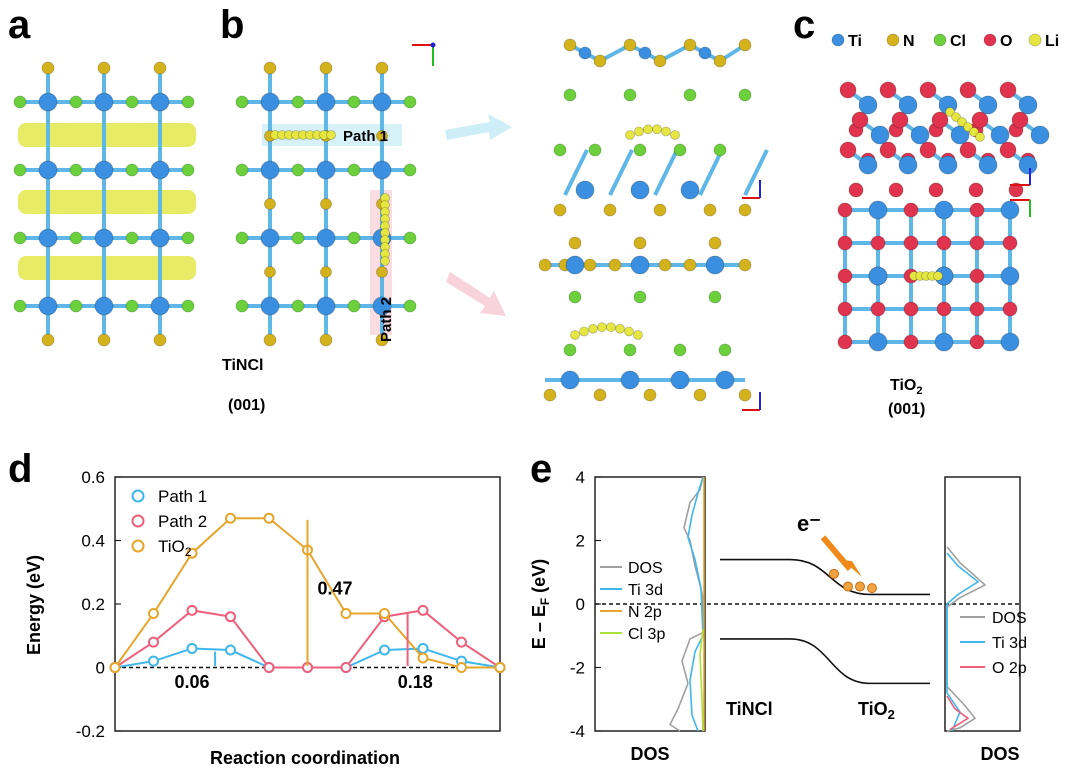 The image size is (1080, 770). What do you see at coordinates (577, 668) in the screenshot?
I see `y-tick-label: -2` at bounding box center [577, 668].